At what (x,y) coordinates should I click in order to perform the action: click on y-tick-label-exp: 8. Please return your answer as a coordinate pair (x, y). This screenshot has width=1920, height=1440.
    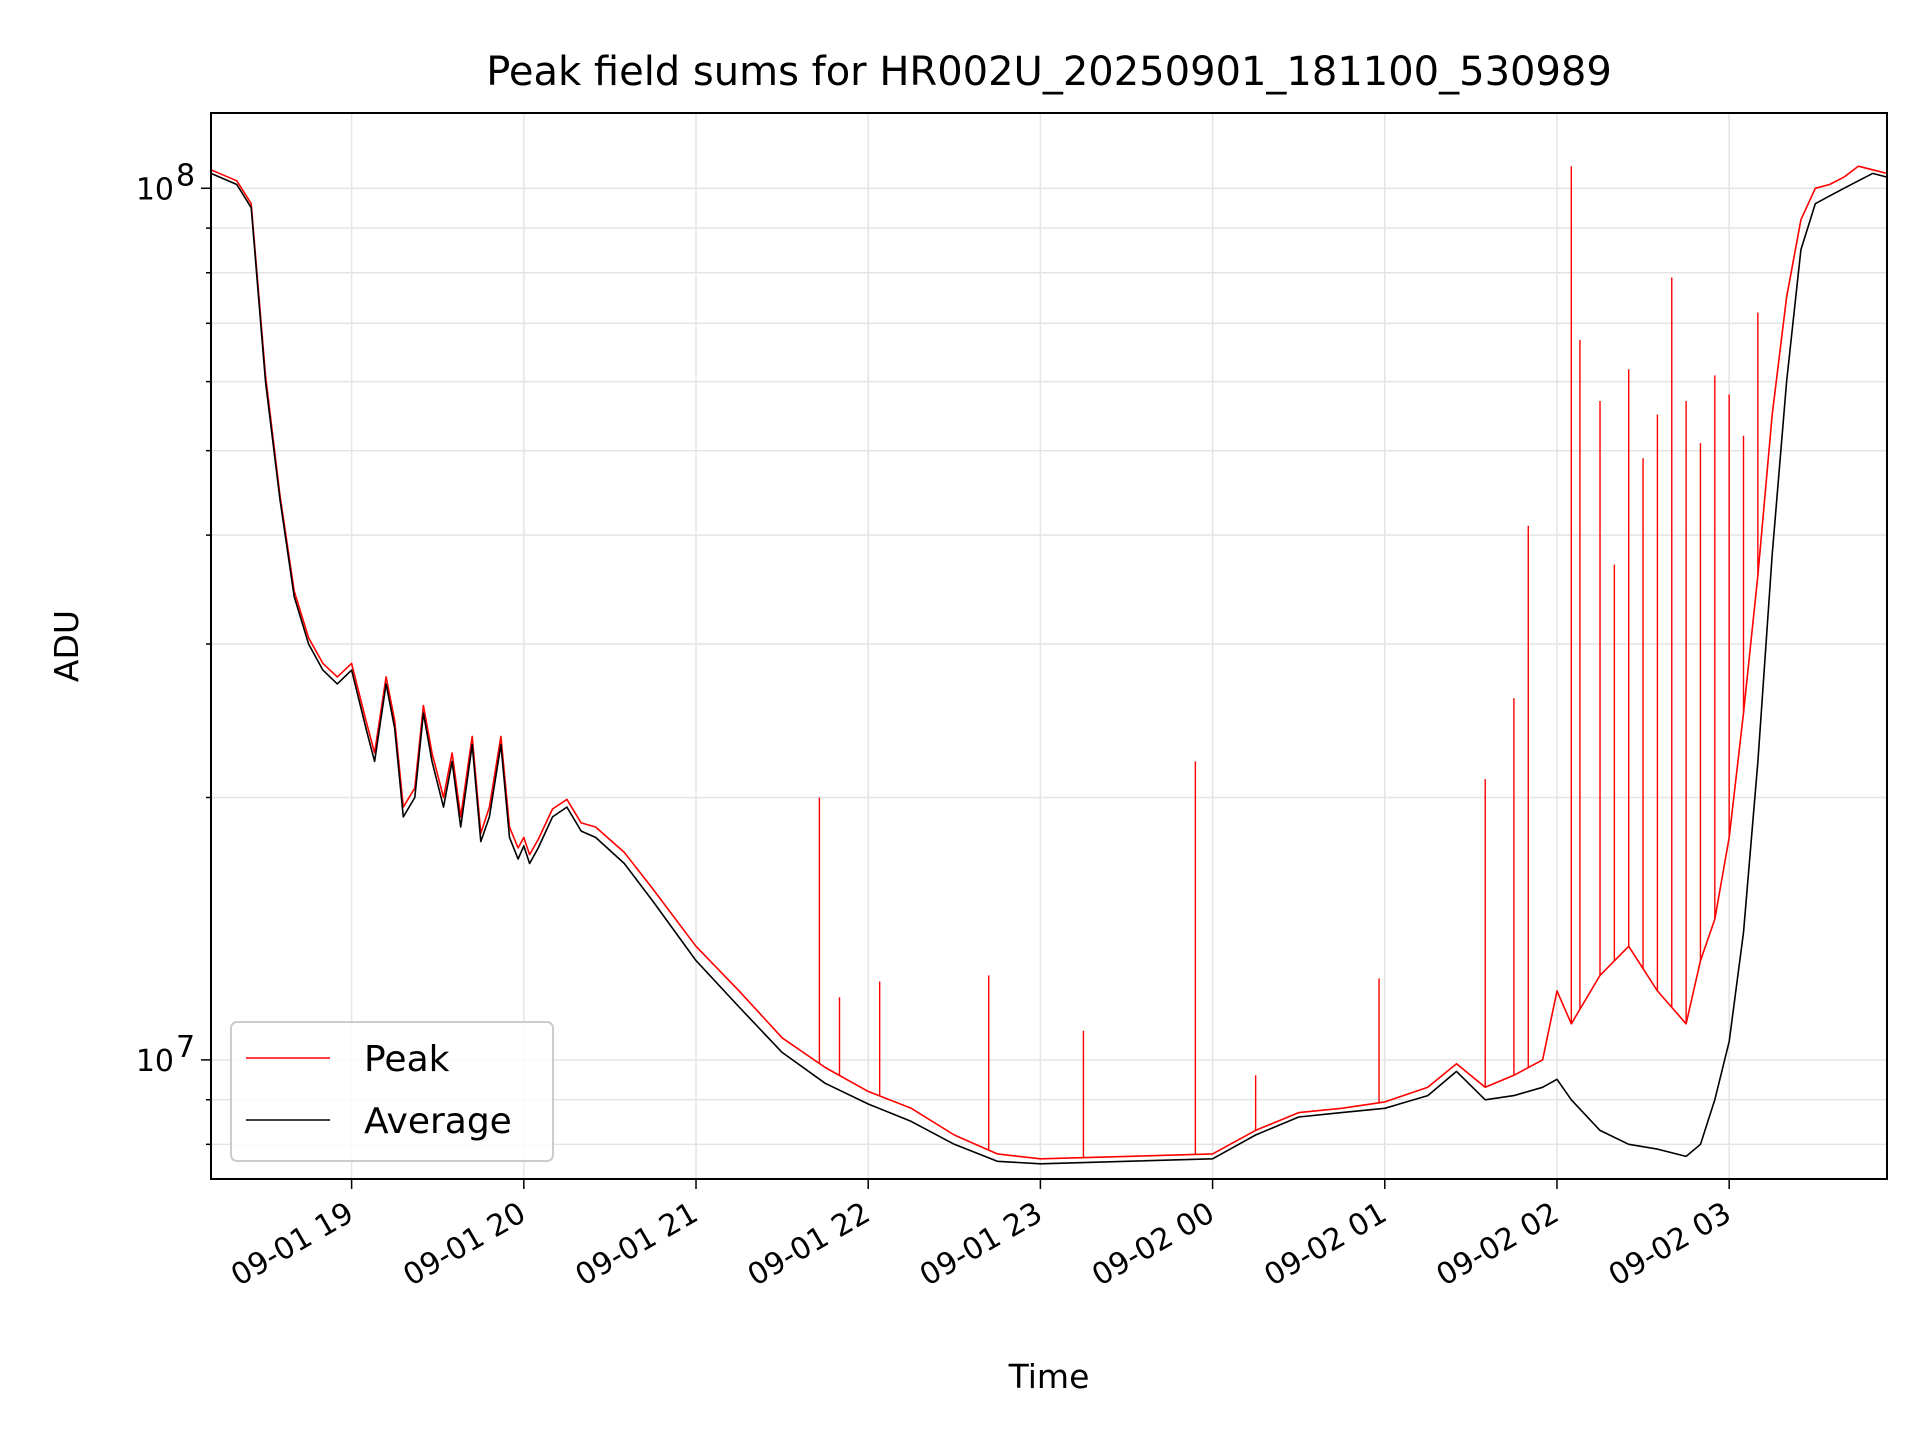
    Looking at the image, I should click on (185, 175).